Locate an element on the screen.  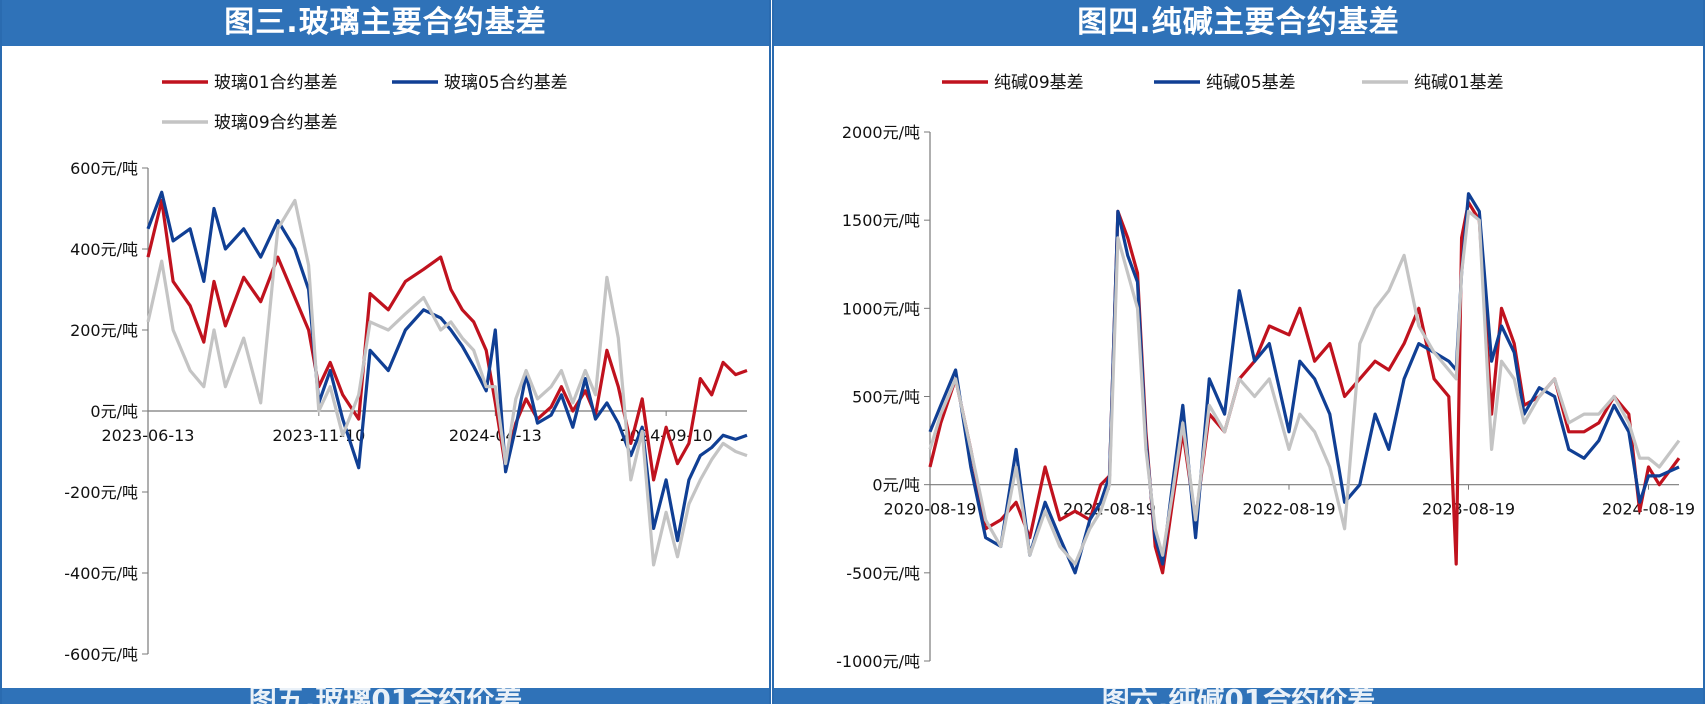
legend-label: 纯碱05基差 is located at coordinates (1251, 83).